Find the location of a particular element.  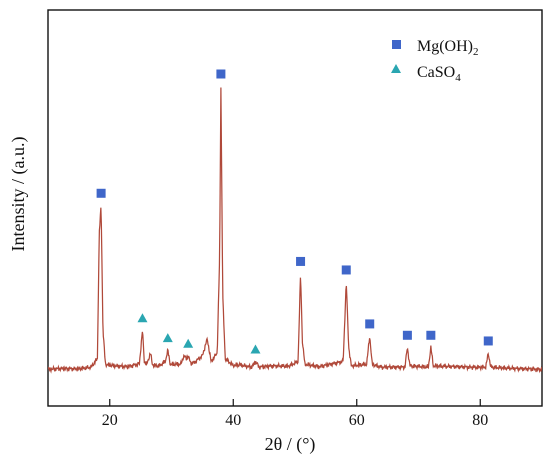

legend-mgoh2-square is located at coordinates (396, 44).